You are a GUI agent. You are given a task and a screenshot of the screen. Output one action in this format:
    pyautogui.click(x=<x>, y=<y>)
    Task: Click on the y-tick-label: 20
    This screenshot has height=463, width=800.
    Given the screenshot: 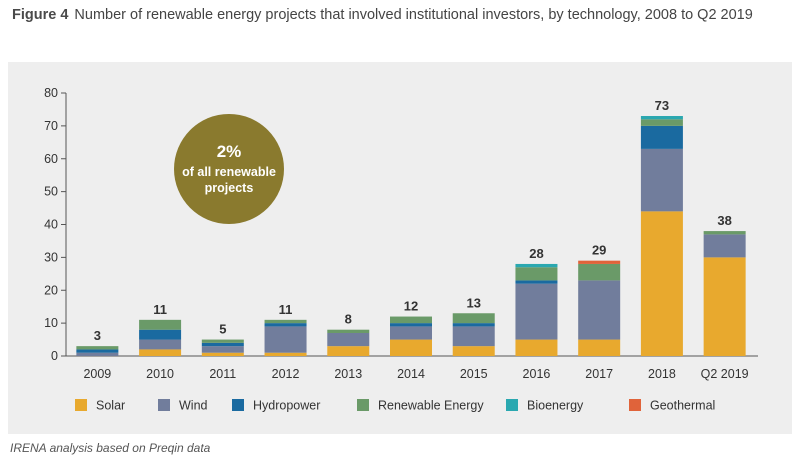 What is the action you would take?
    pyautogui.click(x=51, y=290)
    